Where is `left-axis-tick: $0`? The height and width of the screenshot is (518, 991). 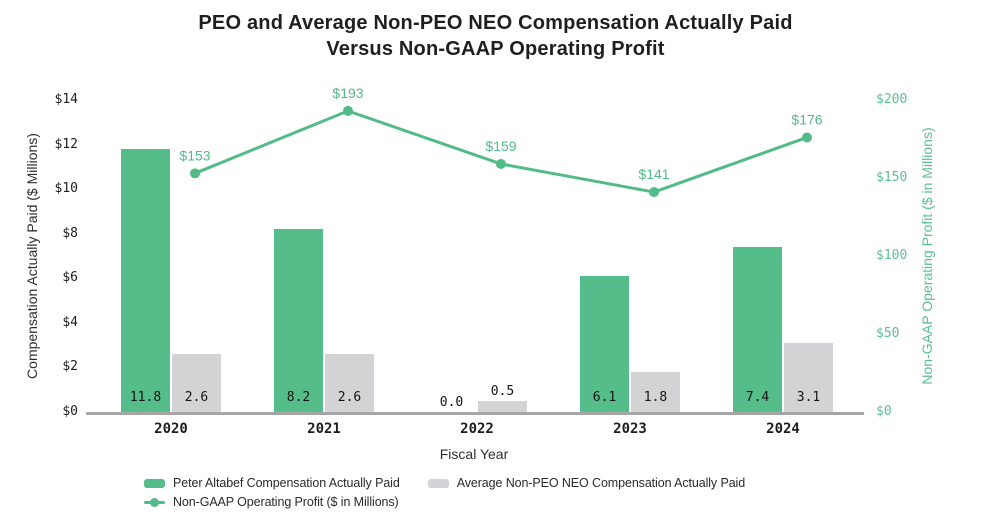 left-axis-tick: $0 is located at coordinates (70, 411).